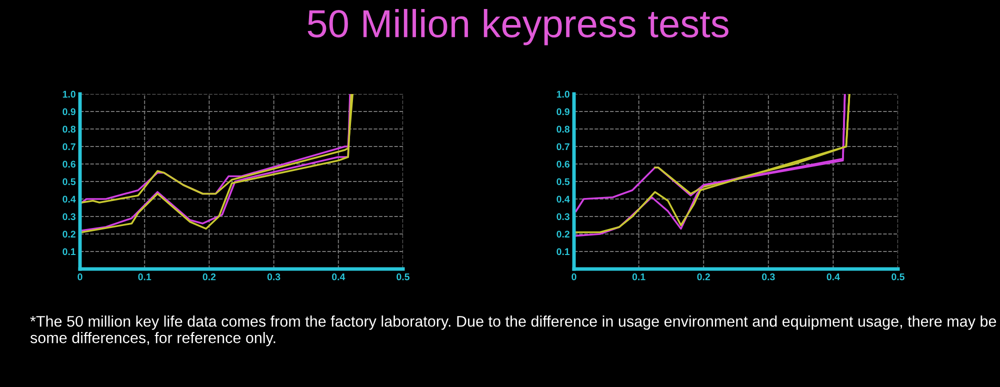 Image resolution: width=1000 pixels, height=387 pixels. I want to click on text: *The 50 million key life data comes from the factory laboratory. Due to the difference in usage environment and equipment usage, there may be some differences, for reference only., so click(513, 331).